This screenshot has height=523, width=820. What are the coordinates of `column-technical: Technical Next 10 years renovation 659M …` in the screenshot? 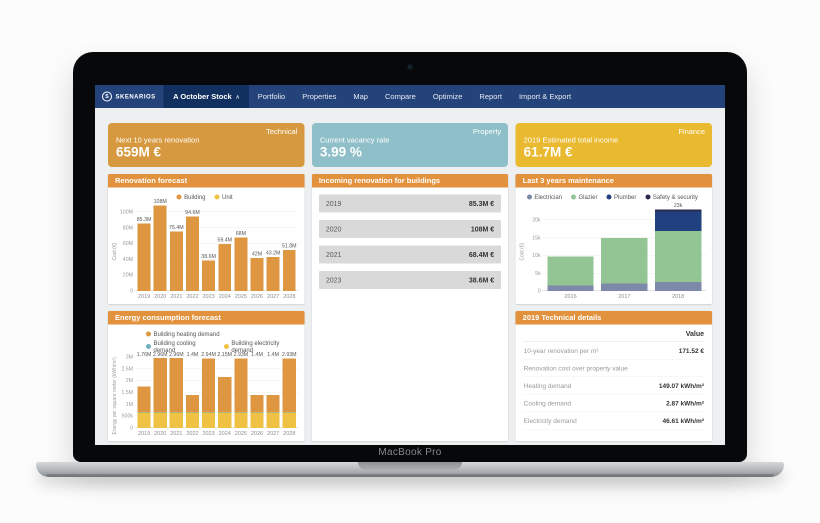 It's located at (206, 282).